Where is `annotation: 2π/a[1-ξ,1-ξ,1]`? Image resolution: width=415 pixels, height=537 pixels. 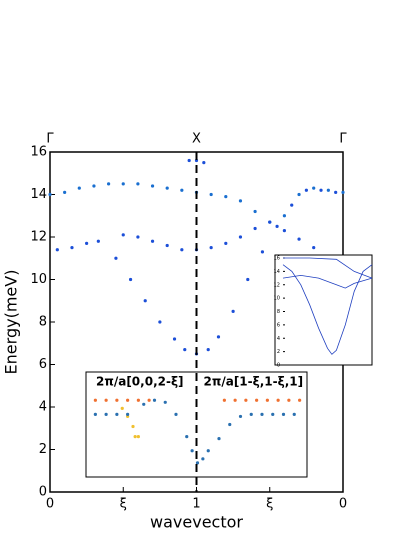 annotation: 2π/a[1-ξ,1-ξ,1] is located at coordinates (254, 382).